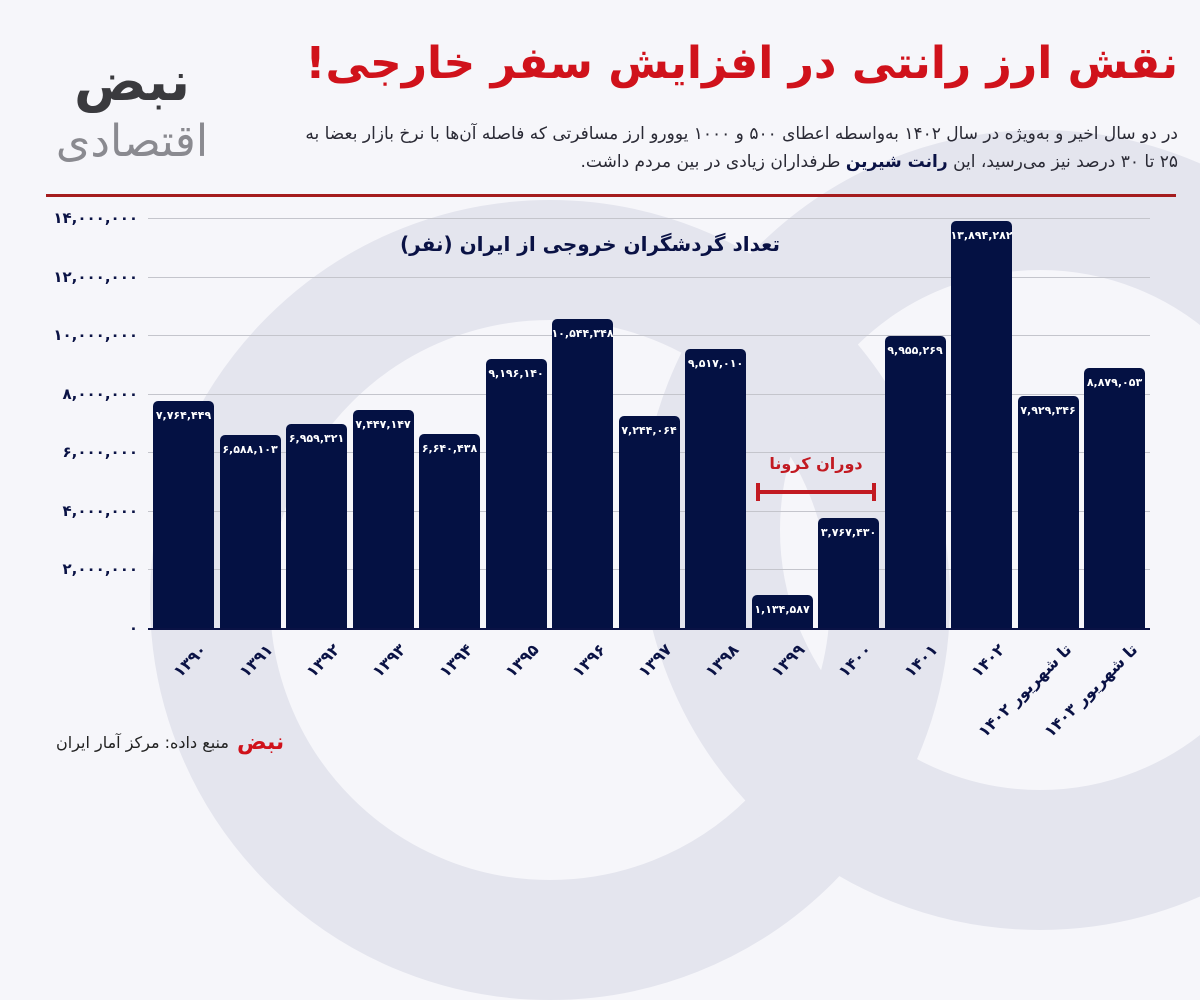 The height and width of the screenshot is (1000, 1200). I want to click on bar-value-label: ۹,۹۵۵,۲۶۹, so click(915, 351).